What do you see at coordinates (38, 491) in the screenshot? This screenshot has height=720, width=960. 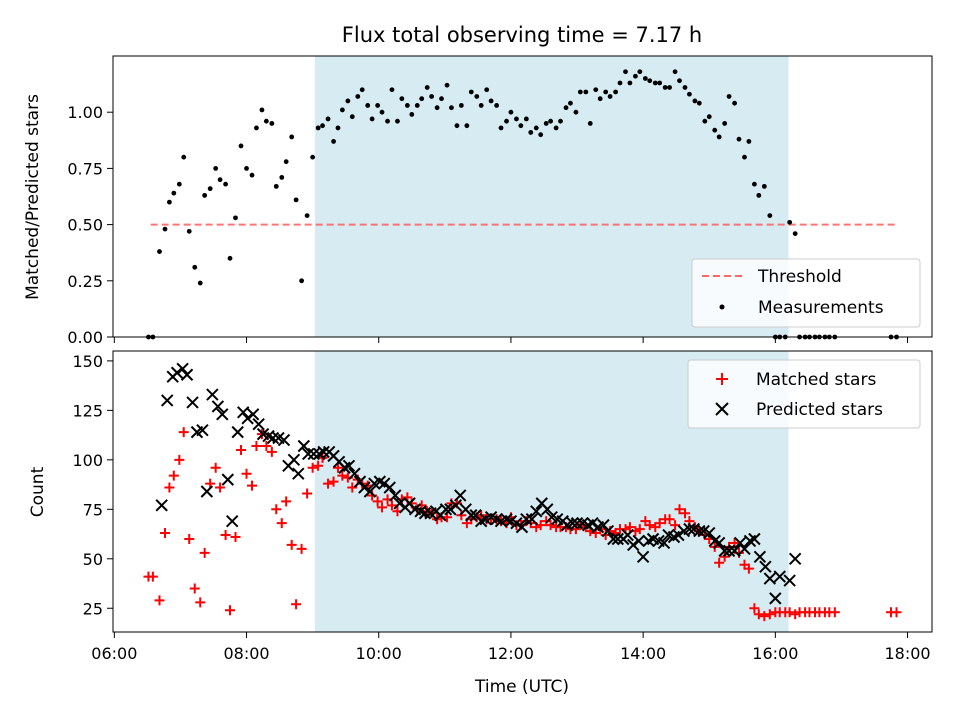 I see `bottom-y-axis-label: Count` at bounding box center [38, 491].